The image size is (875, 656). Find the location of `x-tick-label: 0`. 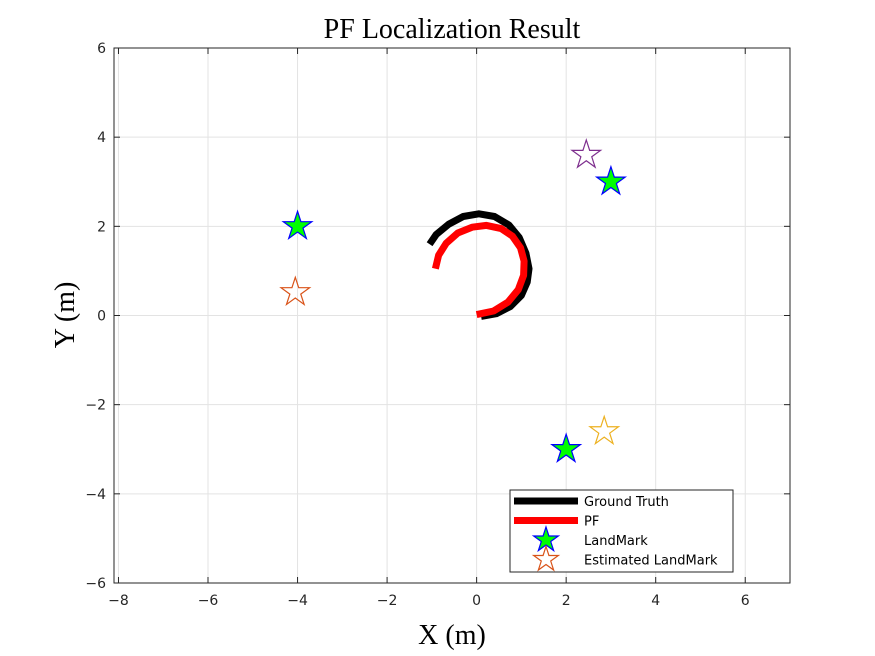

x-tick-label: 0 is located at coordinates (476, 601).